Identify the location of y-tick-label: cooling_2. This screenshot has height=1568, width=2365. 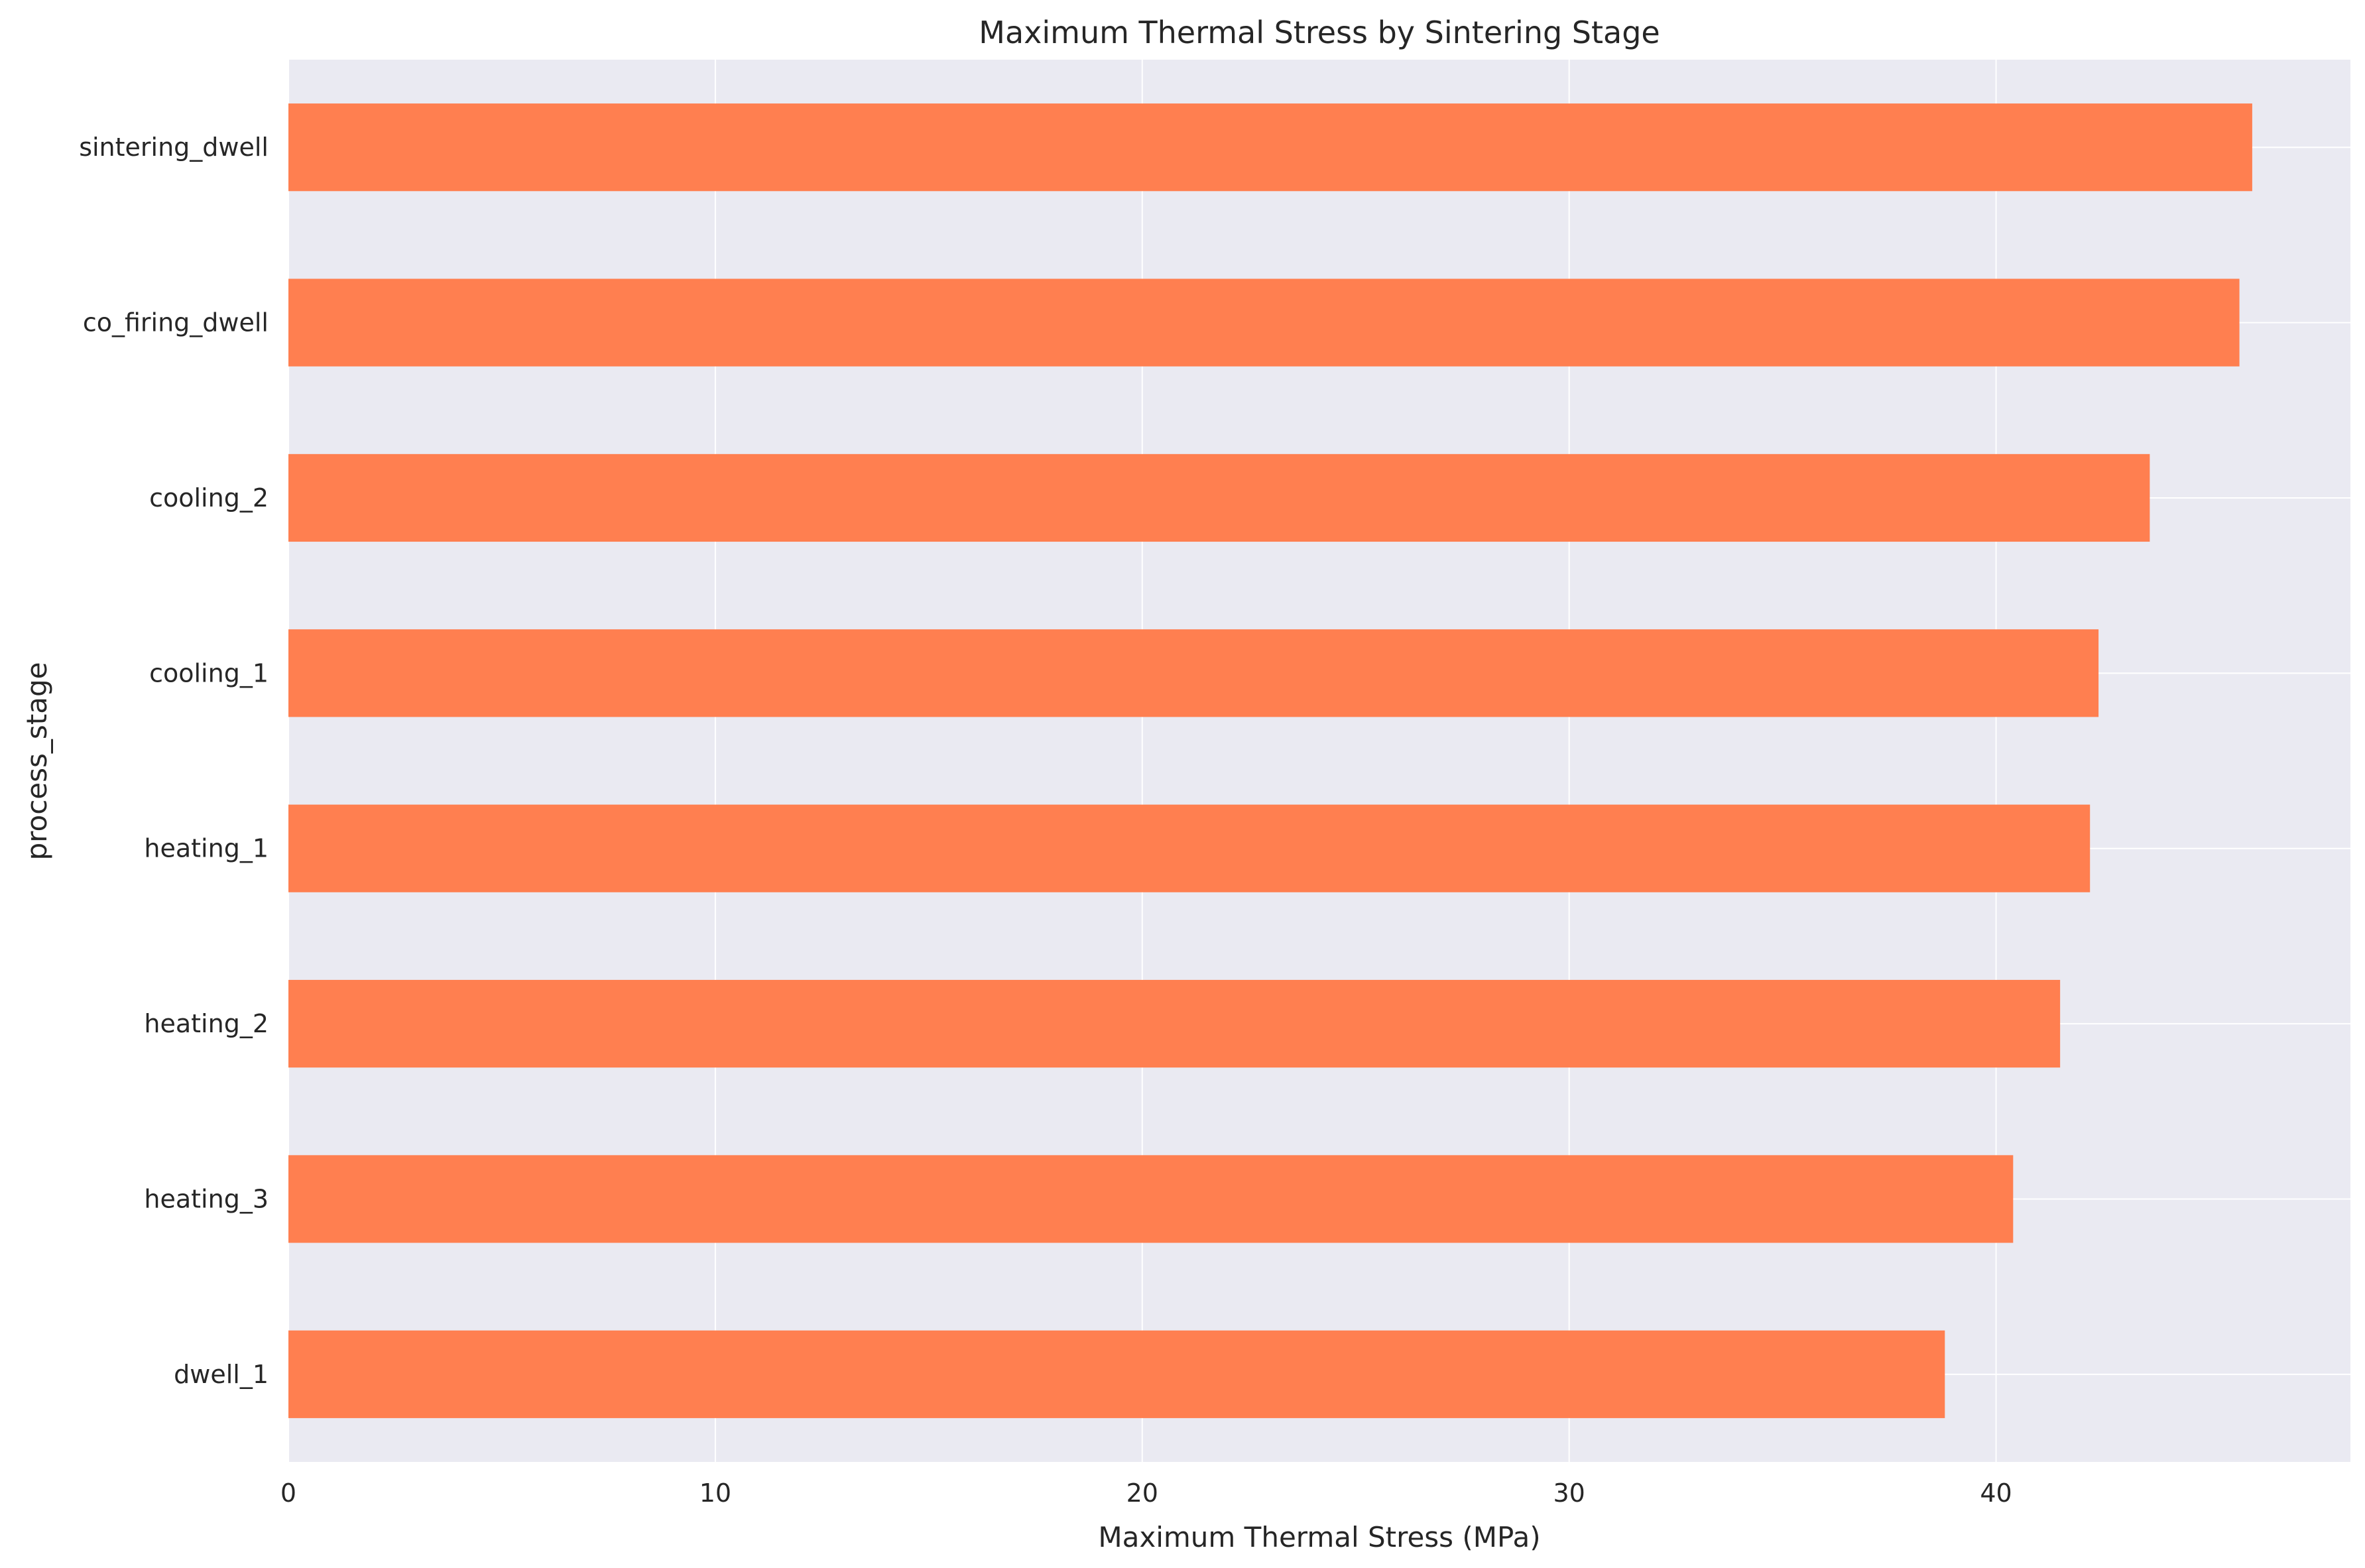
(209, 498).